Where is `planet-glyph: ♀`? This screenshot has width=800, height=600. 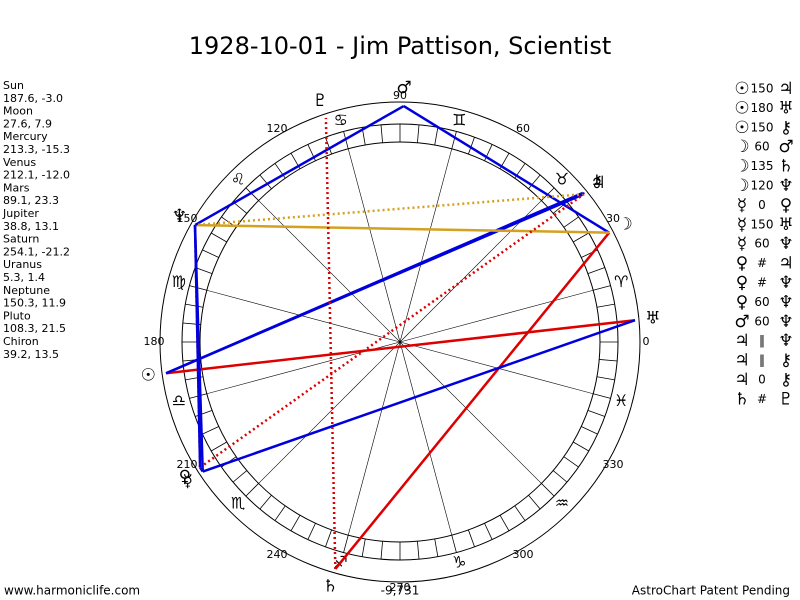
planet-glyph: ♀ is located at coordinates (185, 477).